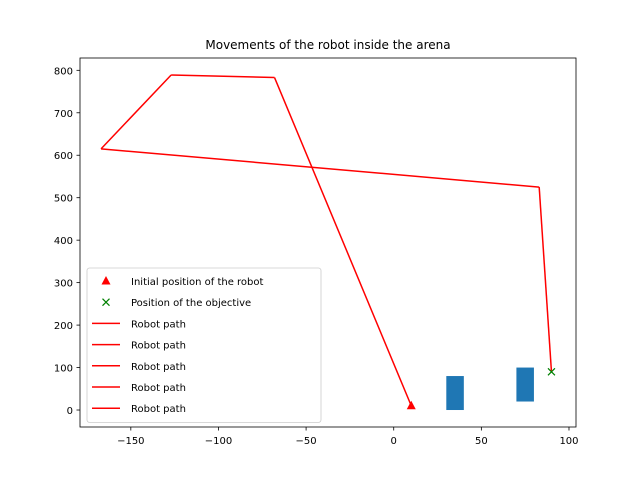 This screenshot has height=480, width=640. What do you see at coordinates (551, 371) in the screenshot?
I see `objective-marker` at bounding box center [551, 371].